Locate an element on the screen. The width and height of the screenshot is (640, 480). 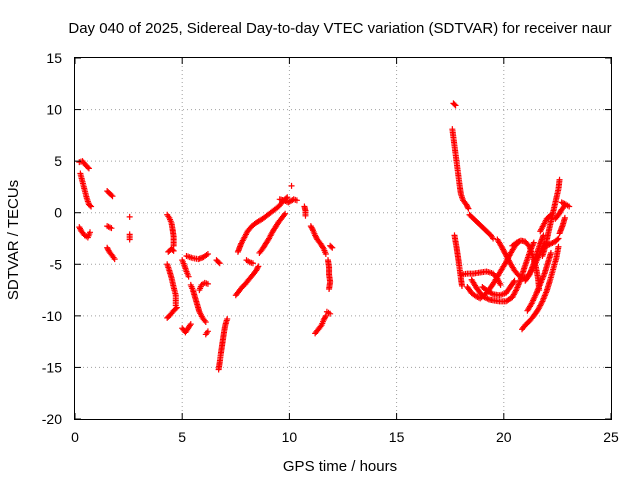
x-tick-label: 25 is located at coordinates (611, 437).